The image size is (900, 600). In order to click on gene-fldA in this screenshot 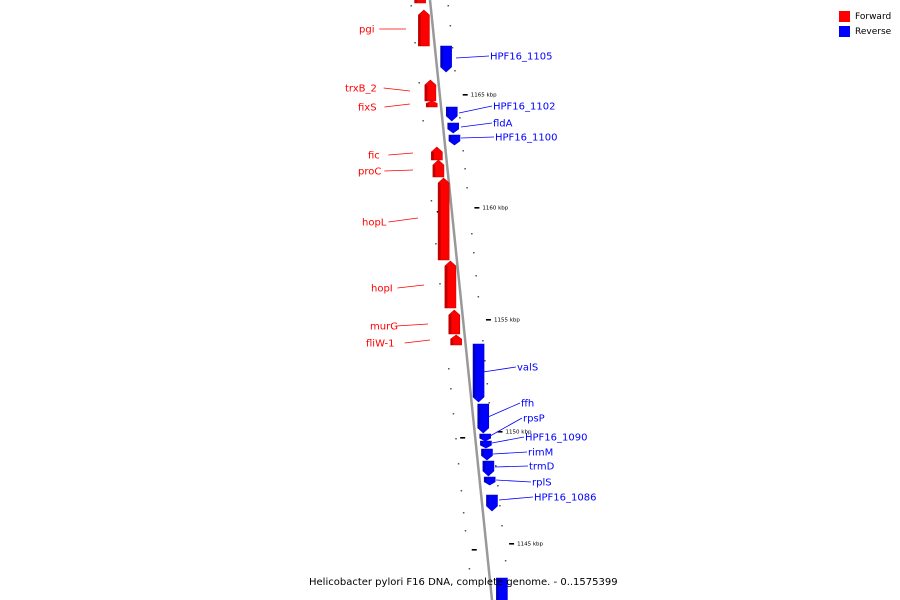, I will do `click(453, 128)`.